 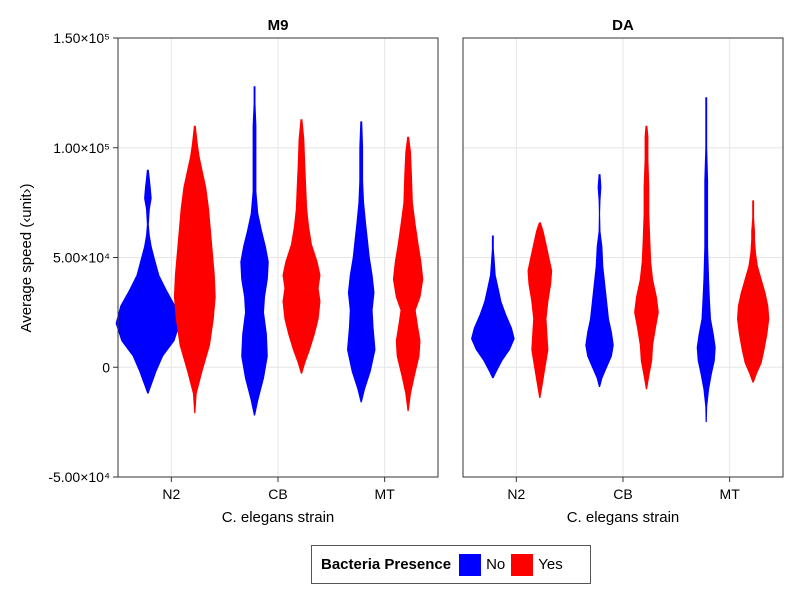 What do you see at coordinates (301, 246) in the screenshot?
I see `violin-m9-cb-yes` at bounding box center [301, 246].